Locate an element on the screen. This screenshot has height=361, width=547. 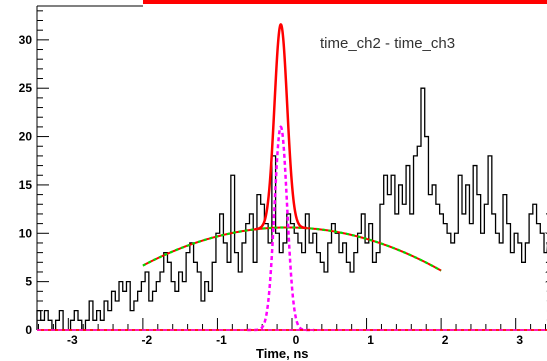
x-tick-label: 1 is located at coordinates (370, 340).